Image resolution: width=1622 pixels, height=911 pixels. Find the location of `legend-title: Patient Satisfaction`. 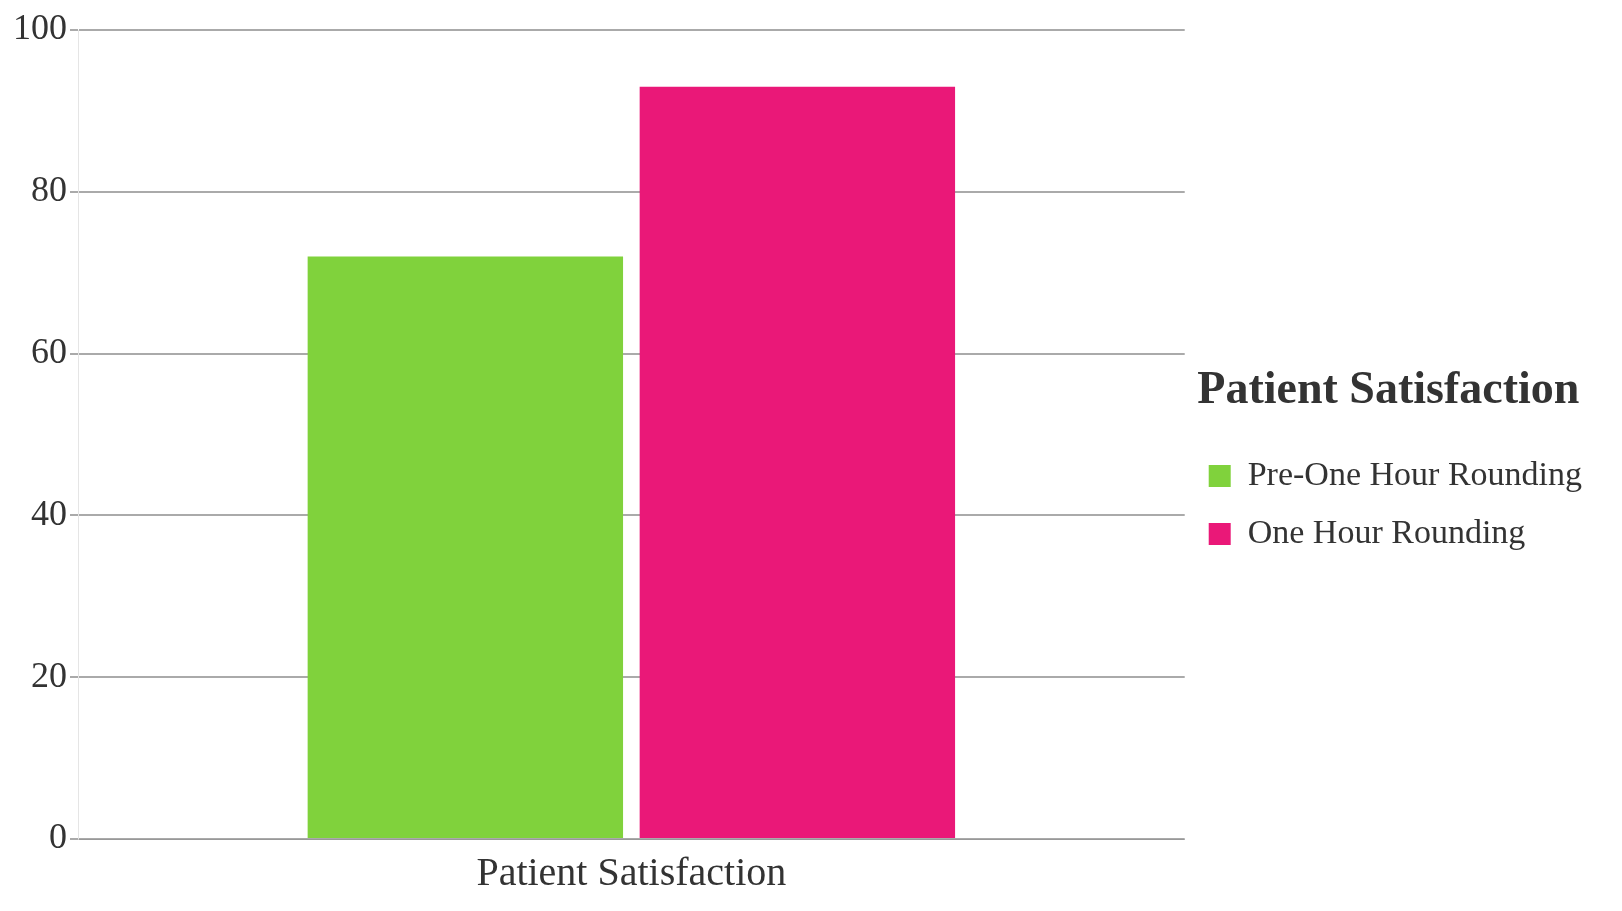

legend-title: Patient Satisfaction is located at coordinates (1388, 387).